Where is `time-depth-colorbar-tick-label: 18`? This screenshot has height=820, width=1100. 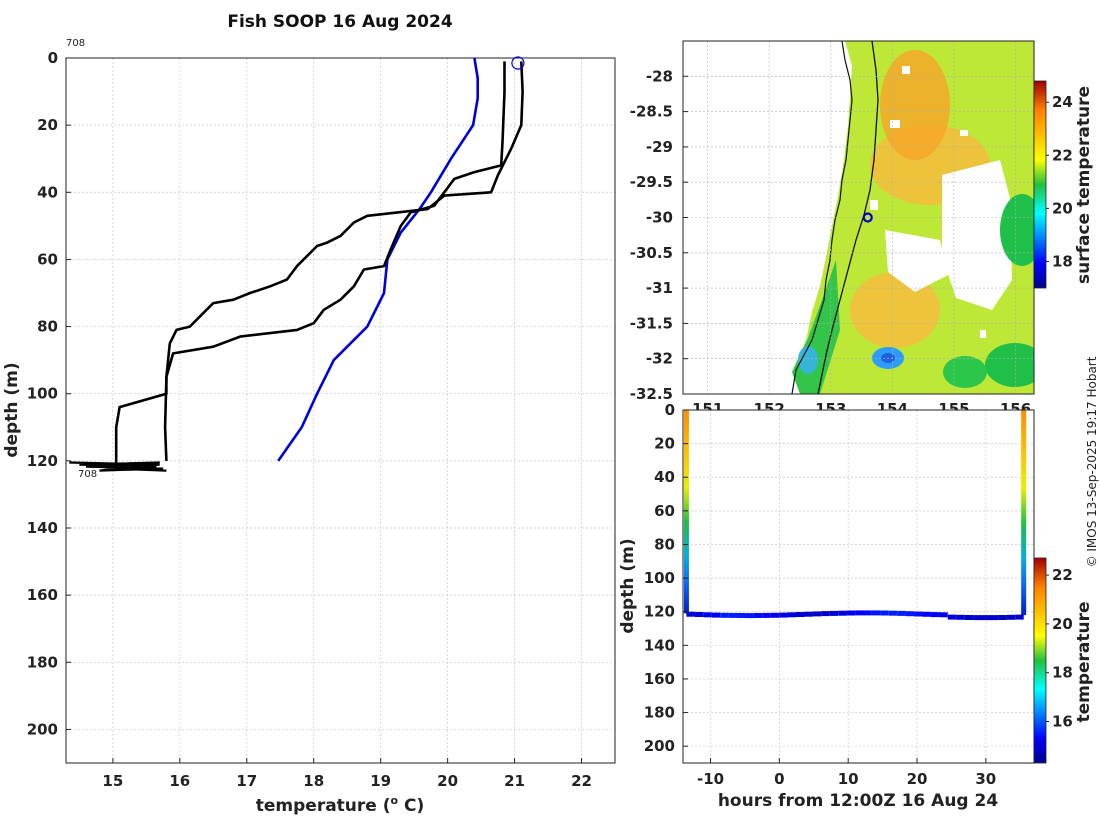
time-depth-colorbar-tick-label: 18 is located at coordinates (1062, 673).